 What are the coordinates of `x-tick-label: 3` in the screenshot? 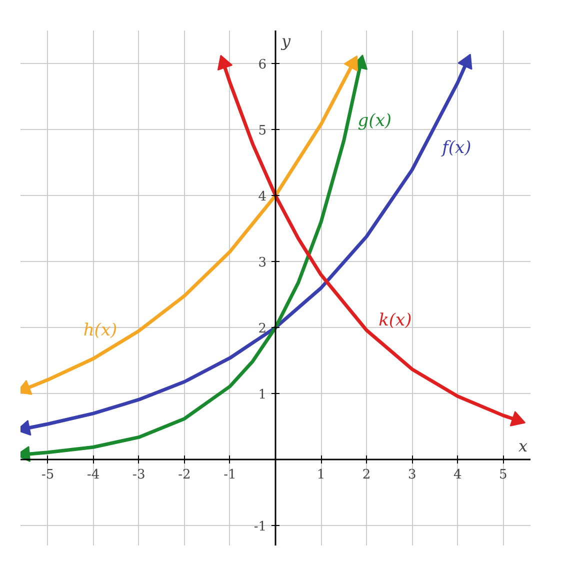 It's located at (412, 475).